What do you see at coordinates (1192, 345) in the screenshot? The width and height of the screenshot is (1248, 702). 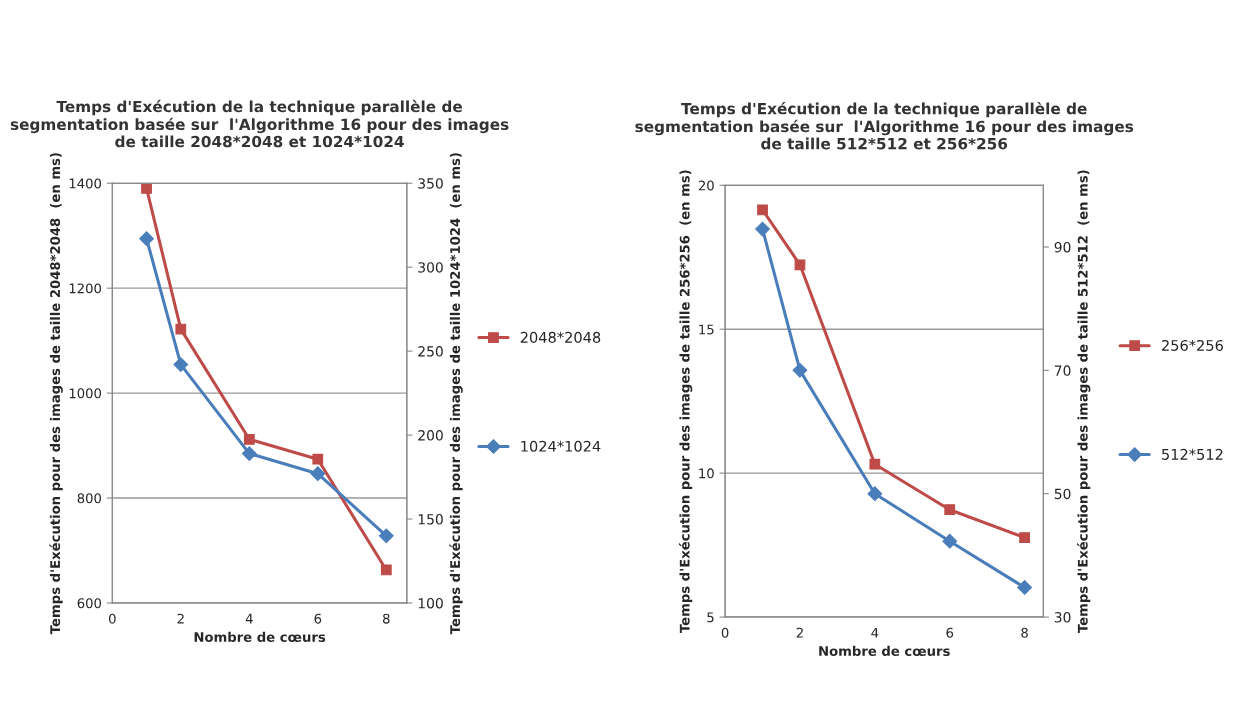 I see `legend-label: 256*256` at bounding box center [1192, 345].